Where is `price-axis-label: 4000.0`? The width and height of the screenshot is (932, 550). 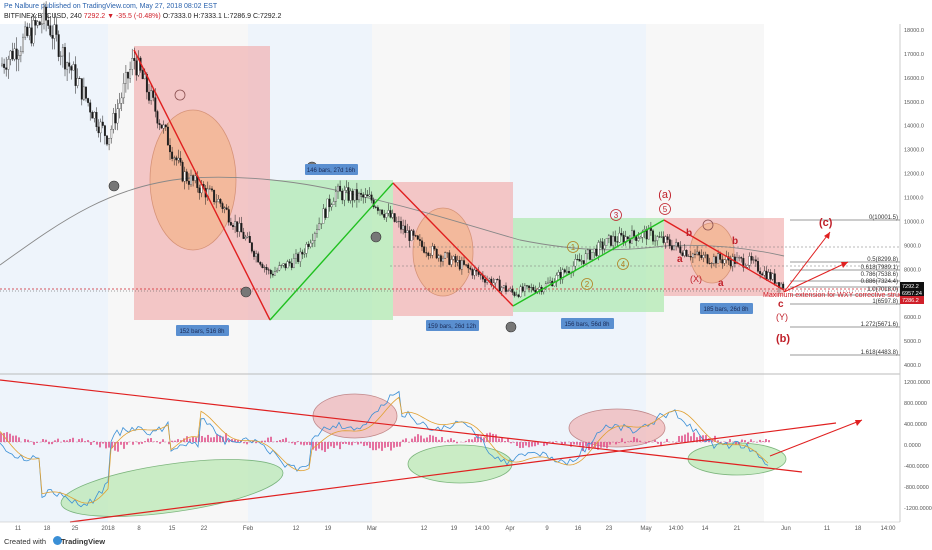
price-axis-label: 4000.0 is located at coordinates (912, 366).